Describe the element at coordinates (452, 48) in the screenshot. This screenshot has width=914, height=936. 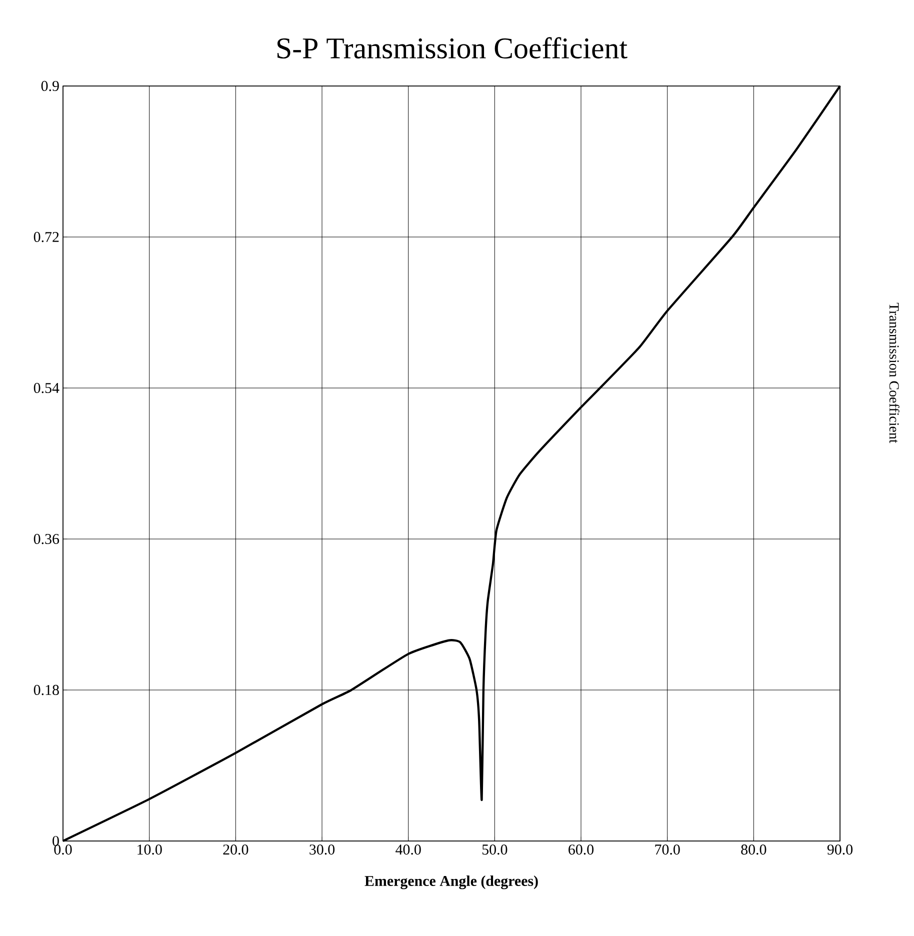
I see `chart-title: S-P Transmission Coefficient` at that location.